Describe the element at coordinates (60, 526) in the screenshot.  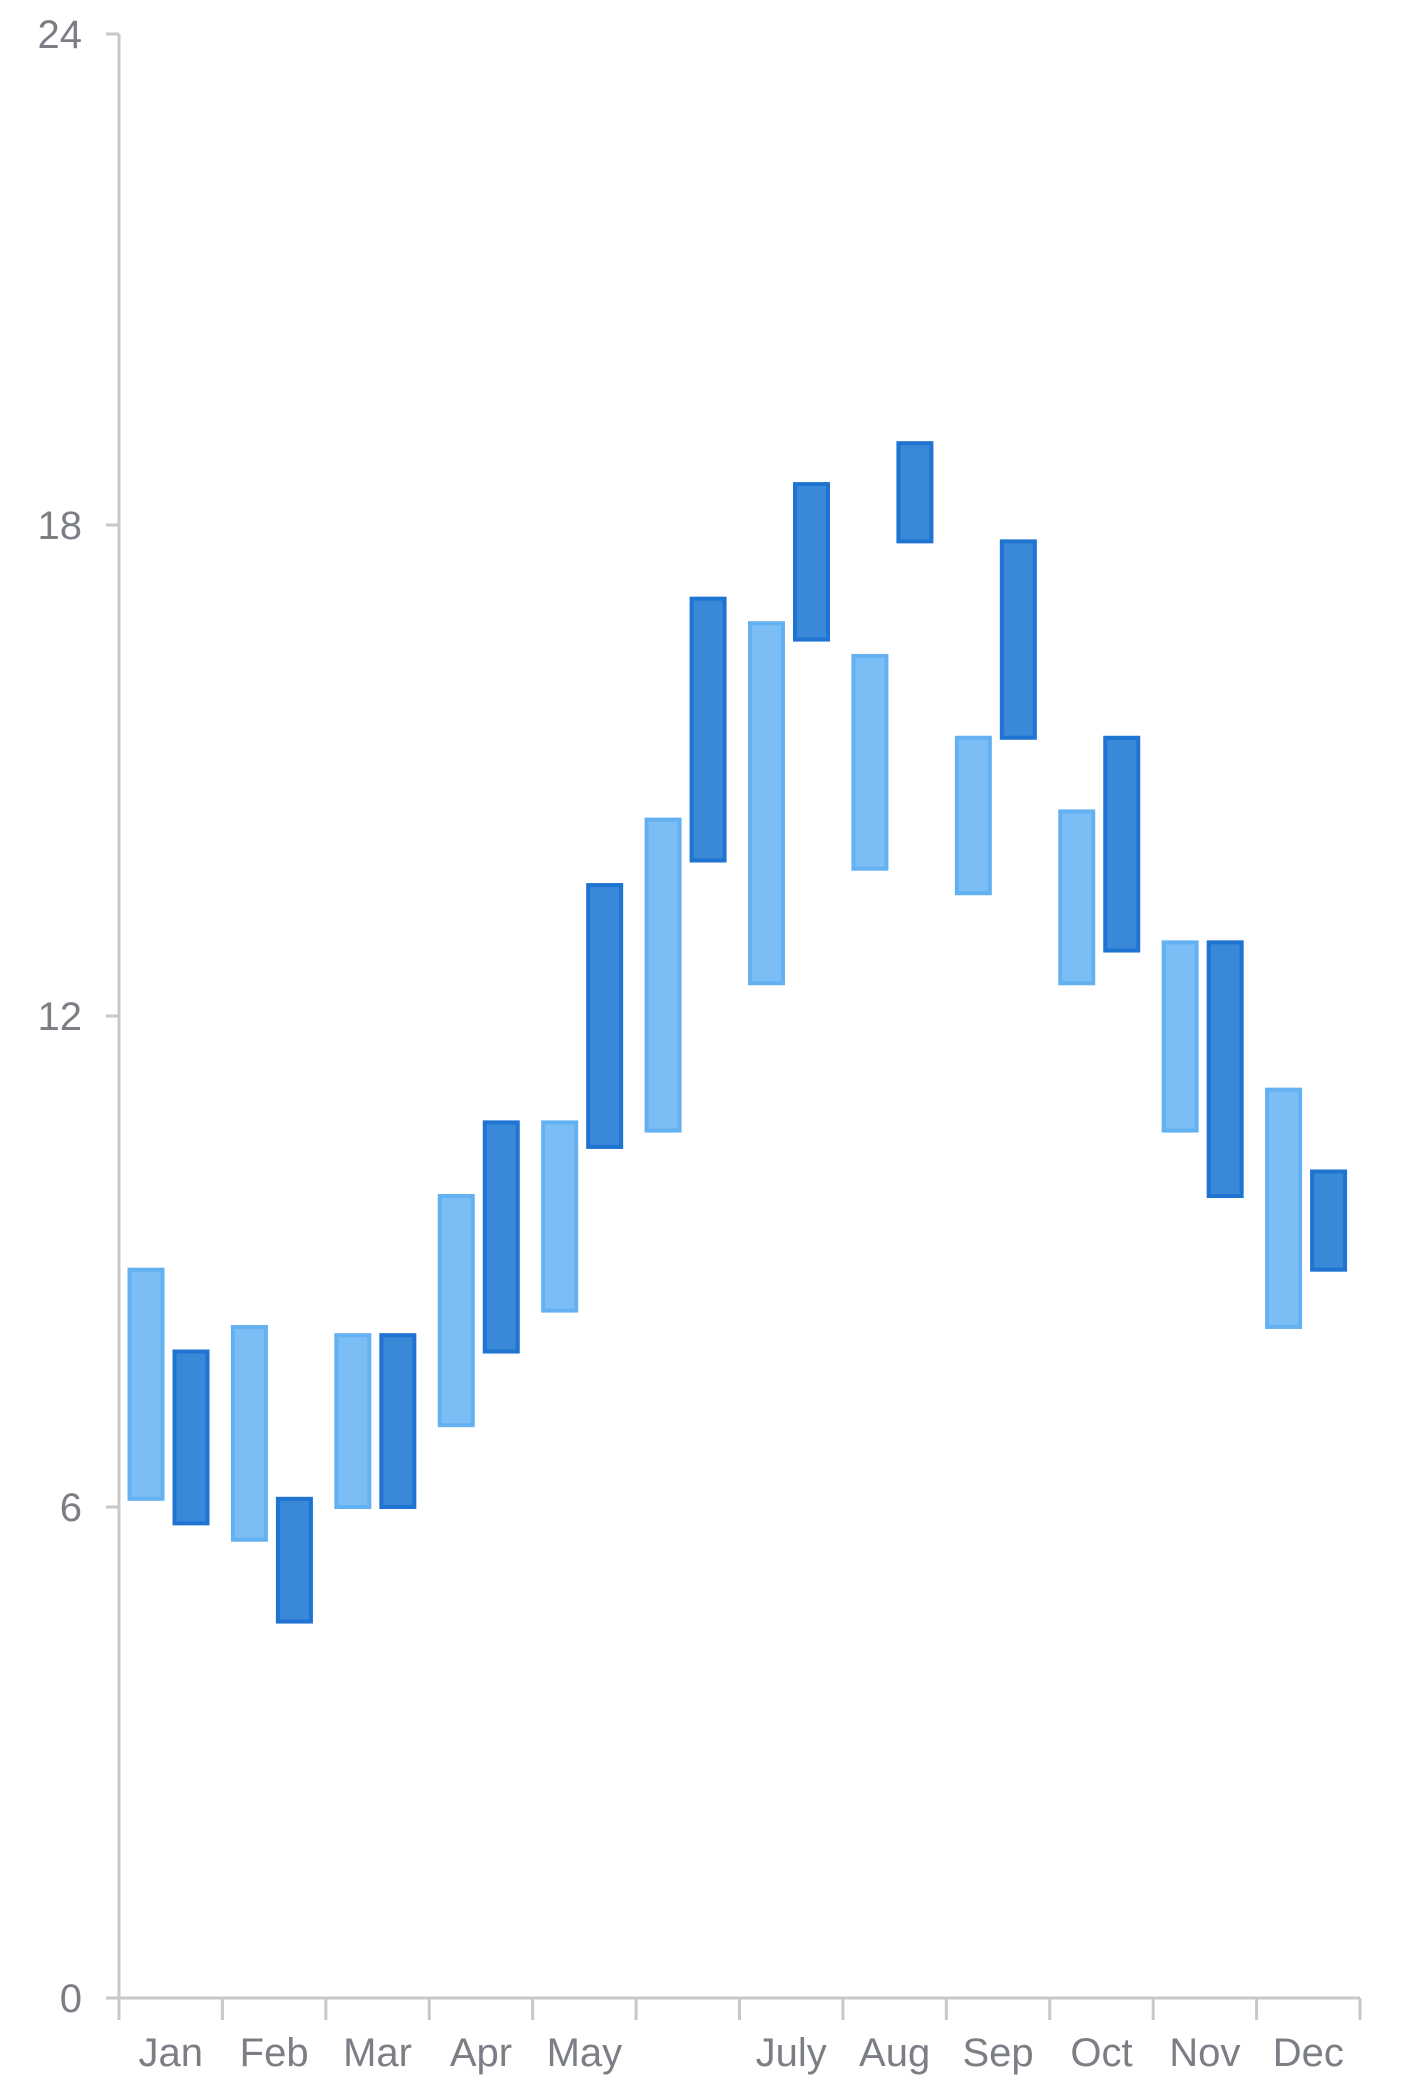
I see `y-tick-label: 18` at that location.